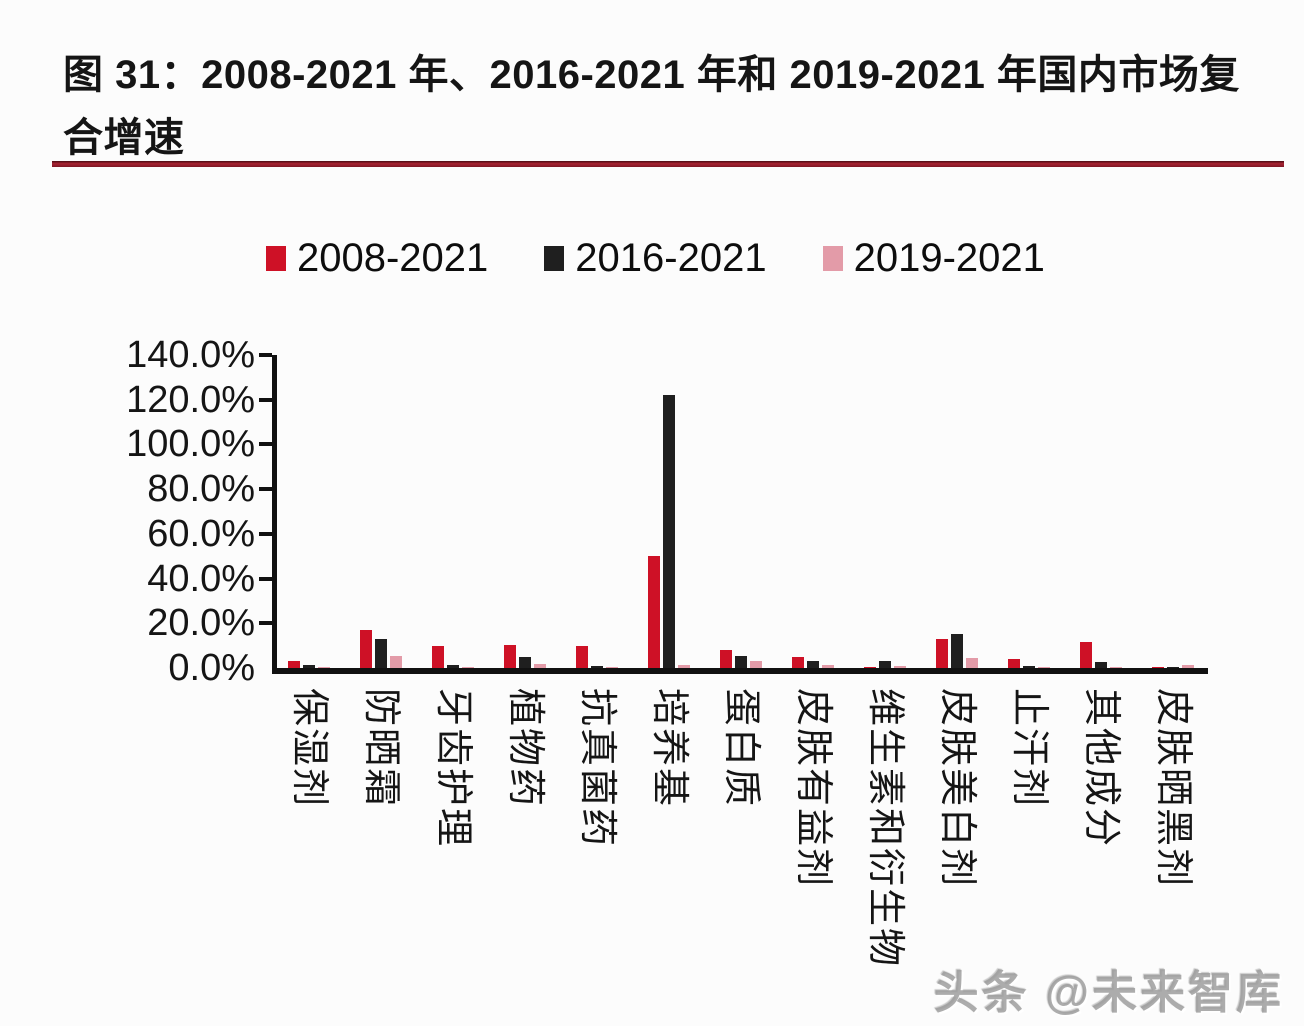 This screenshot has width=1304, height=1026. What do you see at coordinates (308, 666) in the screenshot?
I see `bar-2016-2021-保湿剂` at bounding box center [308, 666].